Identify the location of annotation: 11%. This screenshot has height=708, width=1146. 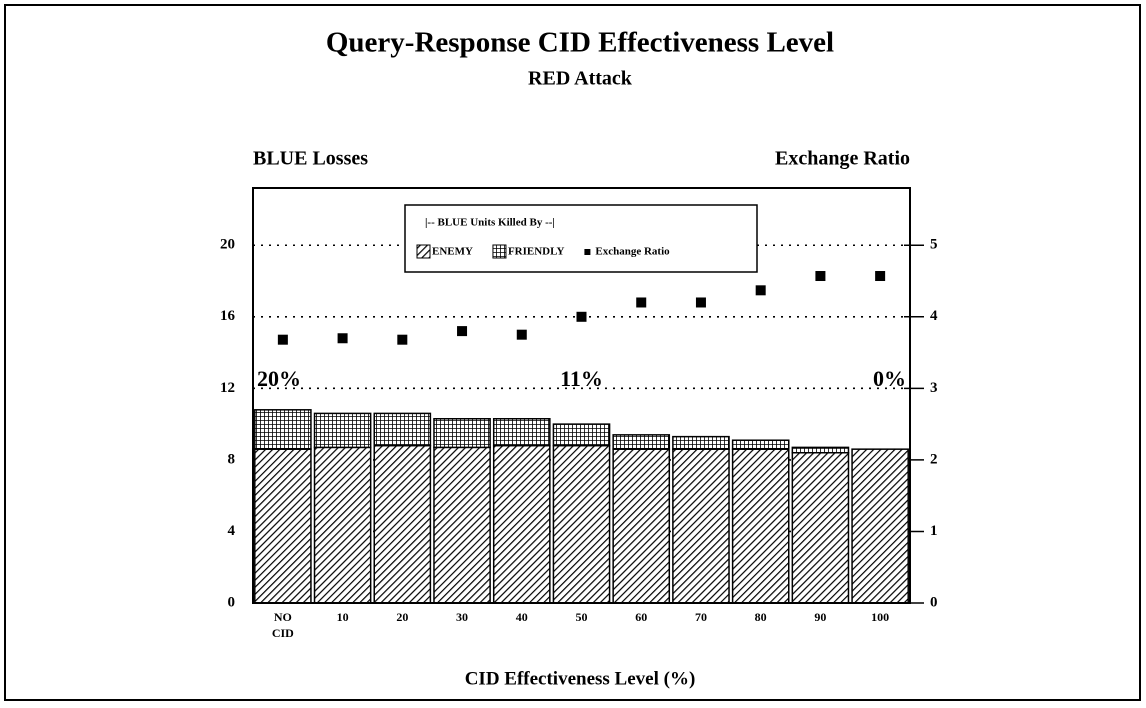
(581, 378).